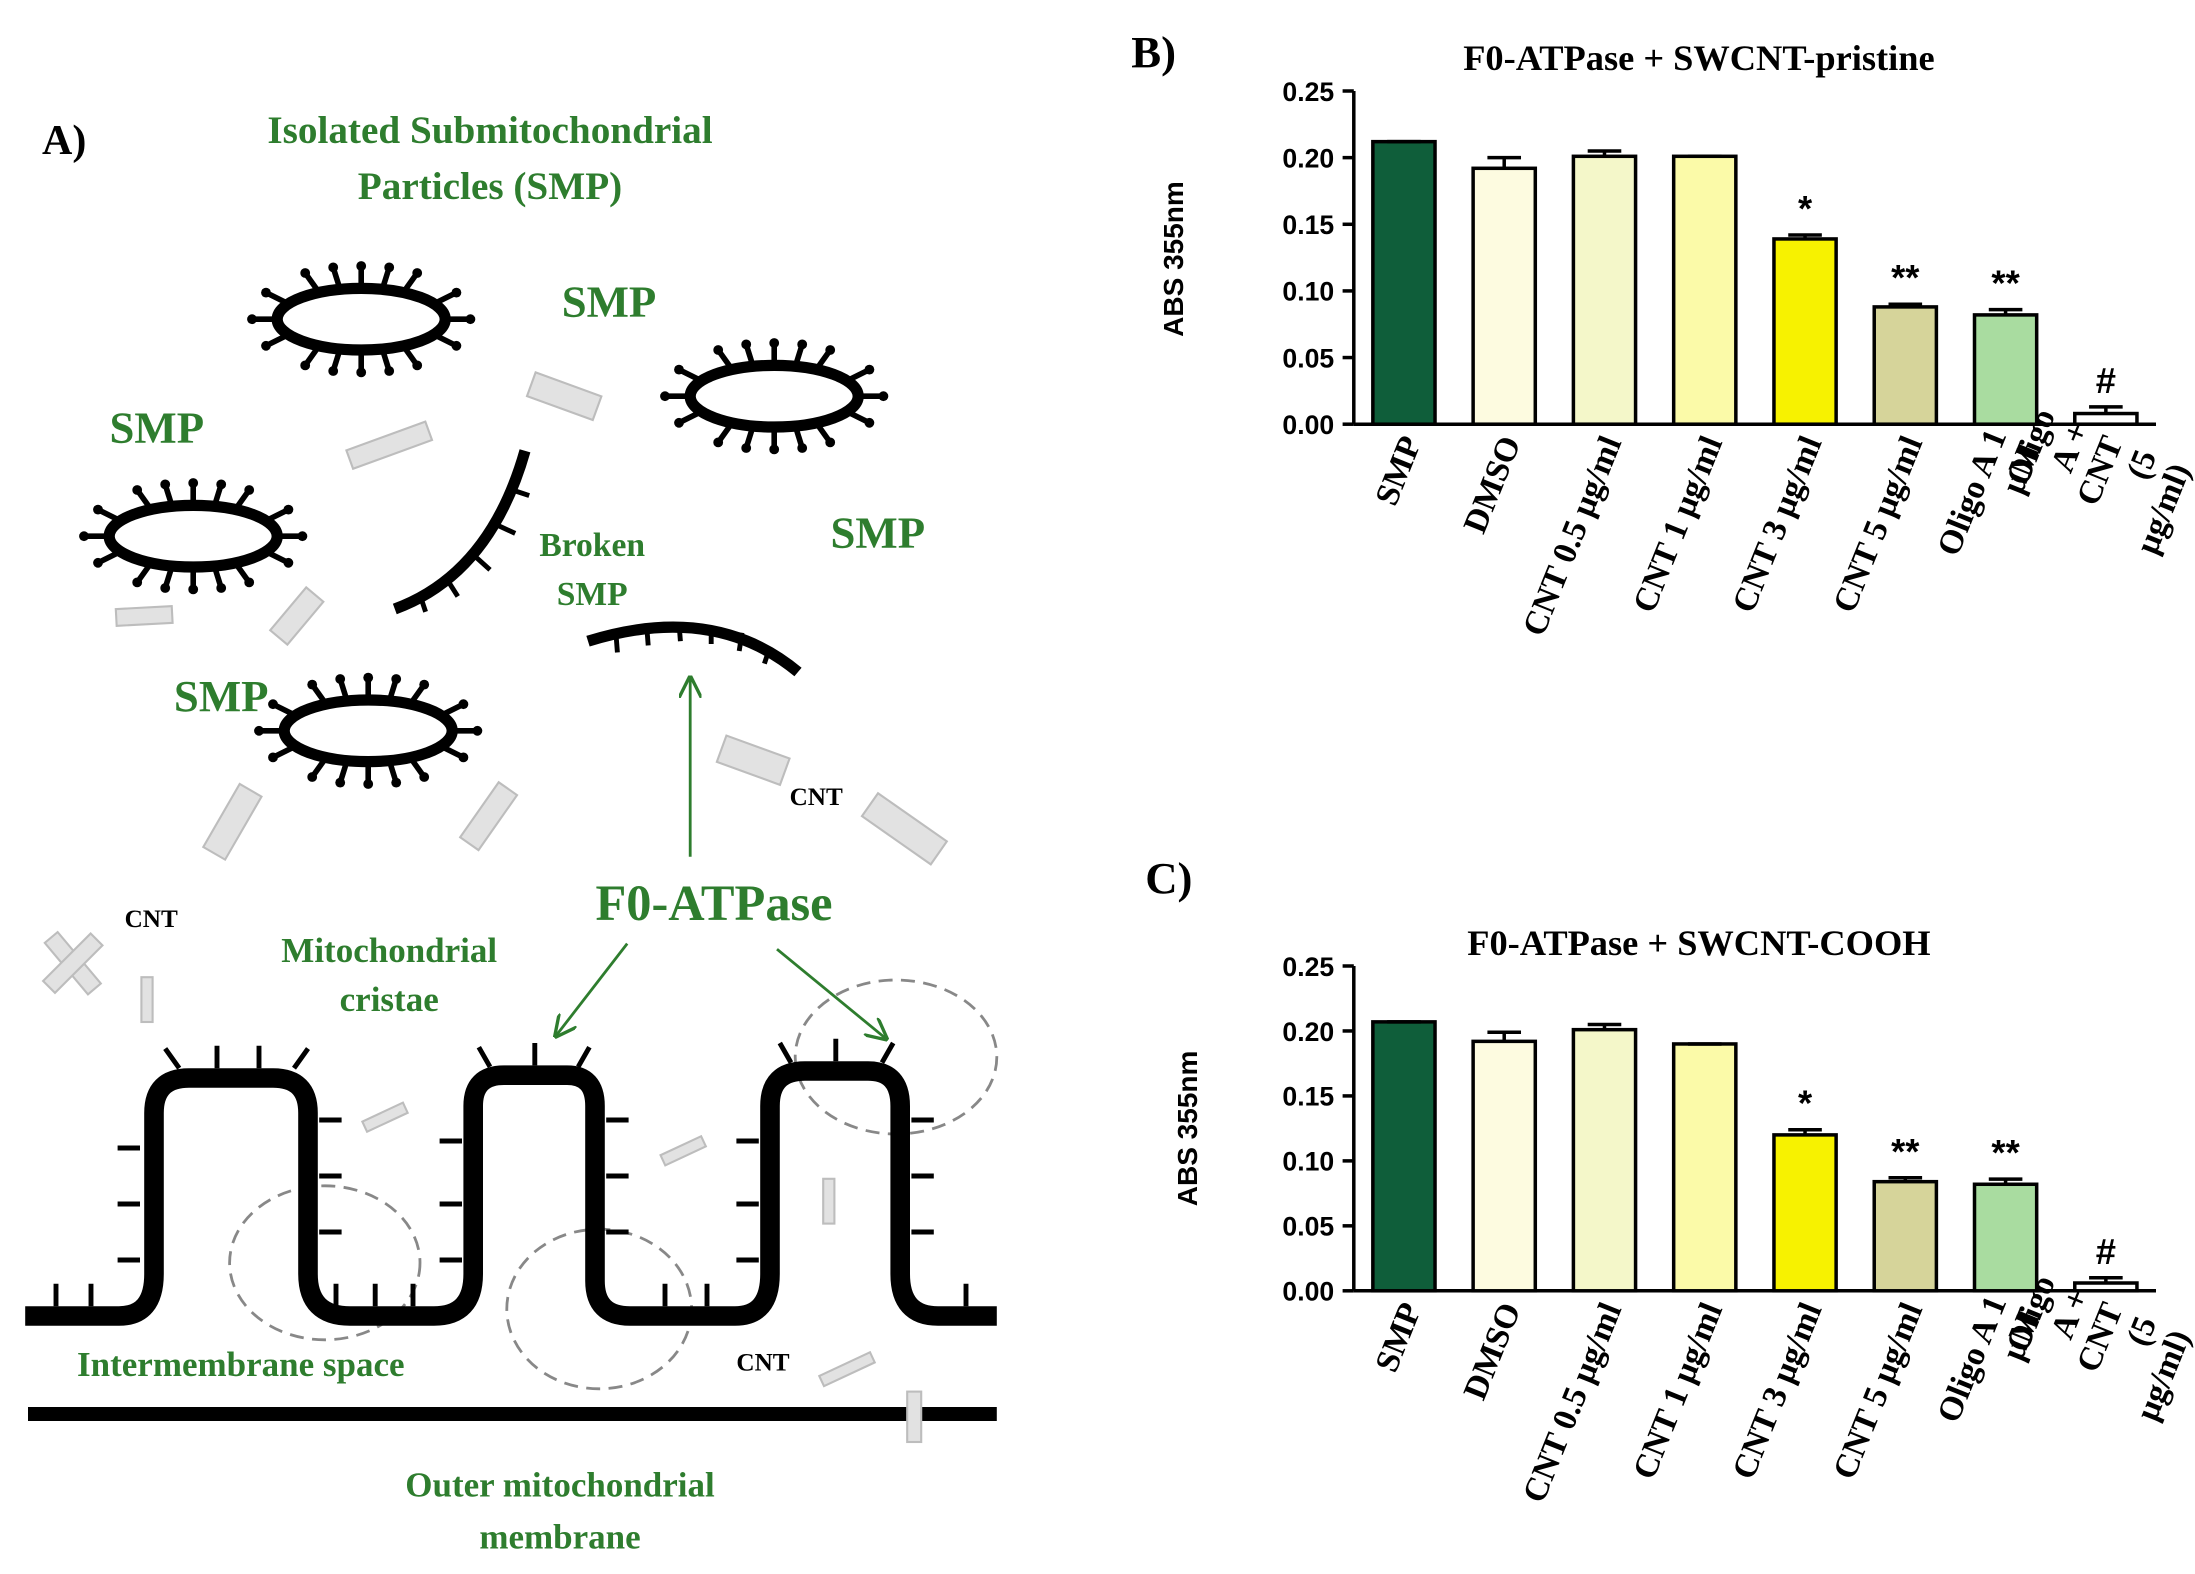 The image size is (2195, 1574). Describe the element at coordinates (241, 1364) in the screenshot. I see `intermembrane-label: Intermembrane space` at that location.